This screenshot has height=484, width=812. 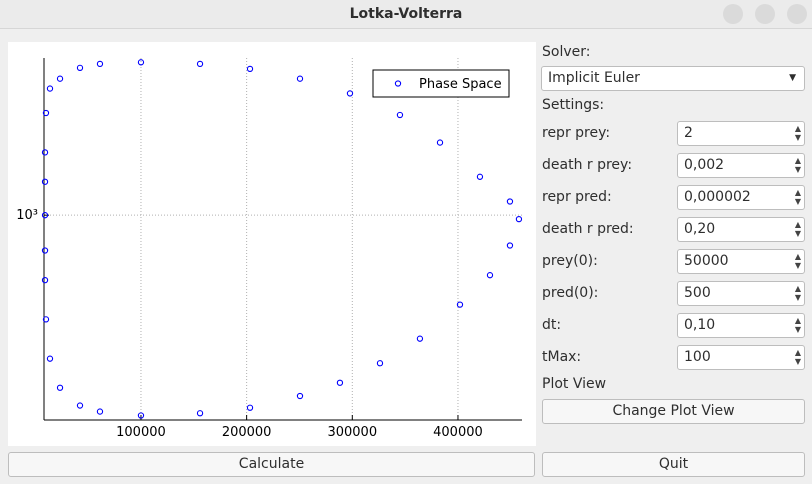 I want to click on spin-box: 50000 ▲ ▼, so click(x=741, y=261).